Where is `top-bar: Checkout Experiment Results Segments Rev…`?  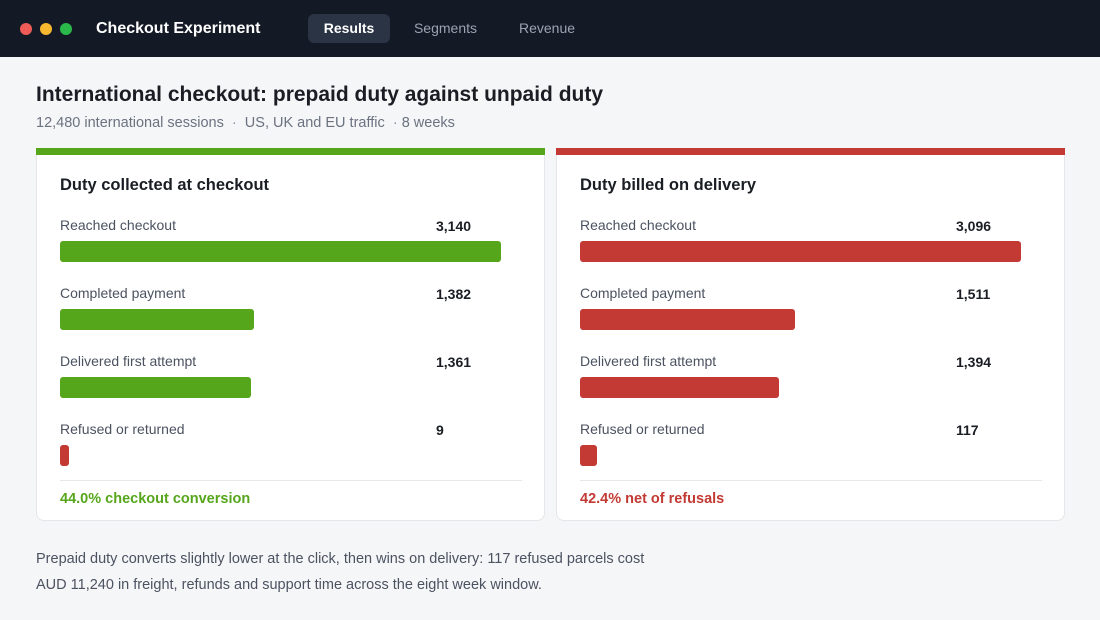
top-bar: Checkout Experiment Results Segments Rev… is located at coordinates (550, 28).